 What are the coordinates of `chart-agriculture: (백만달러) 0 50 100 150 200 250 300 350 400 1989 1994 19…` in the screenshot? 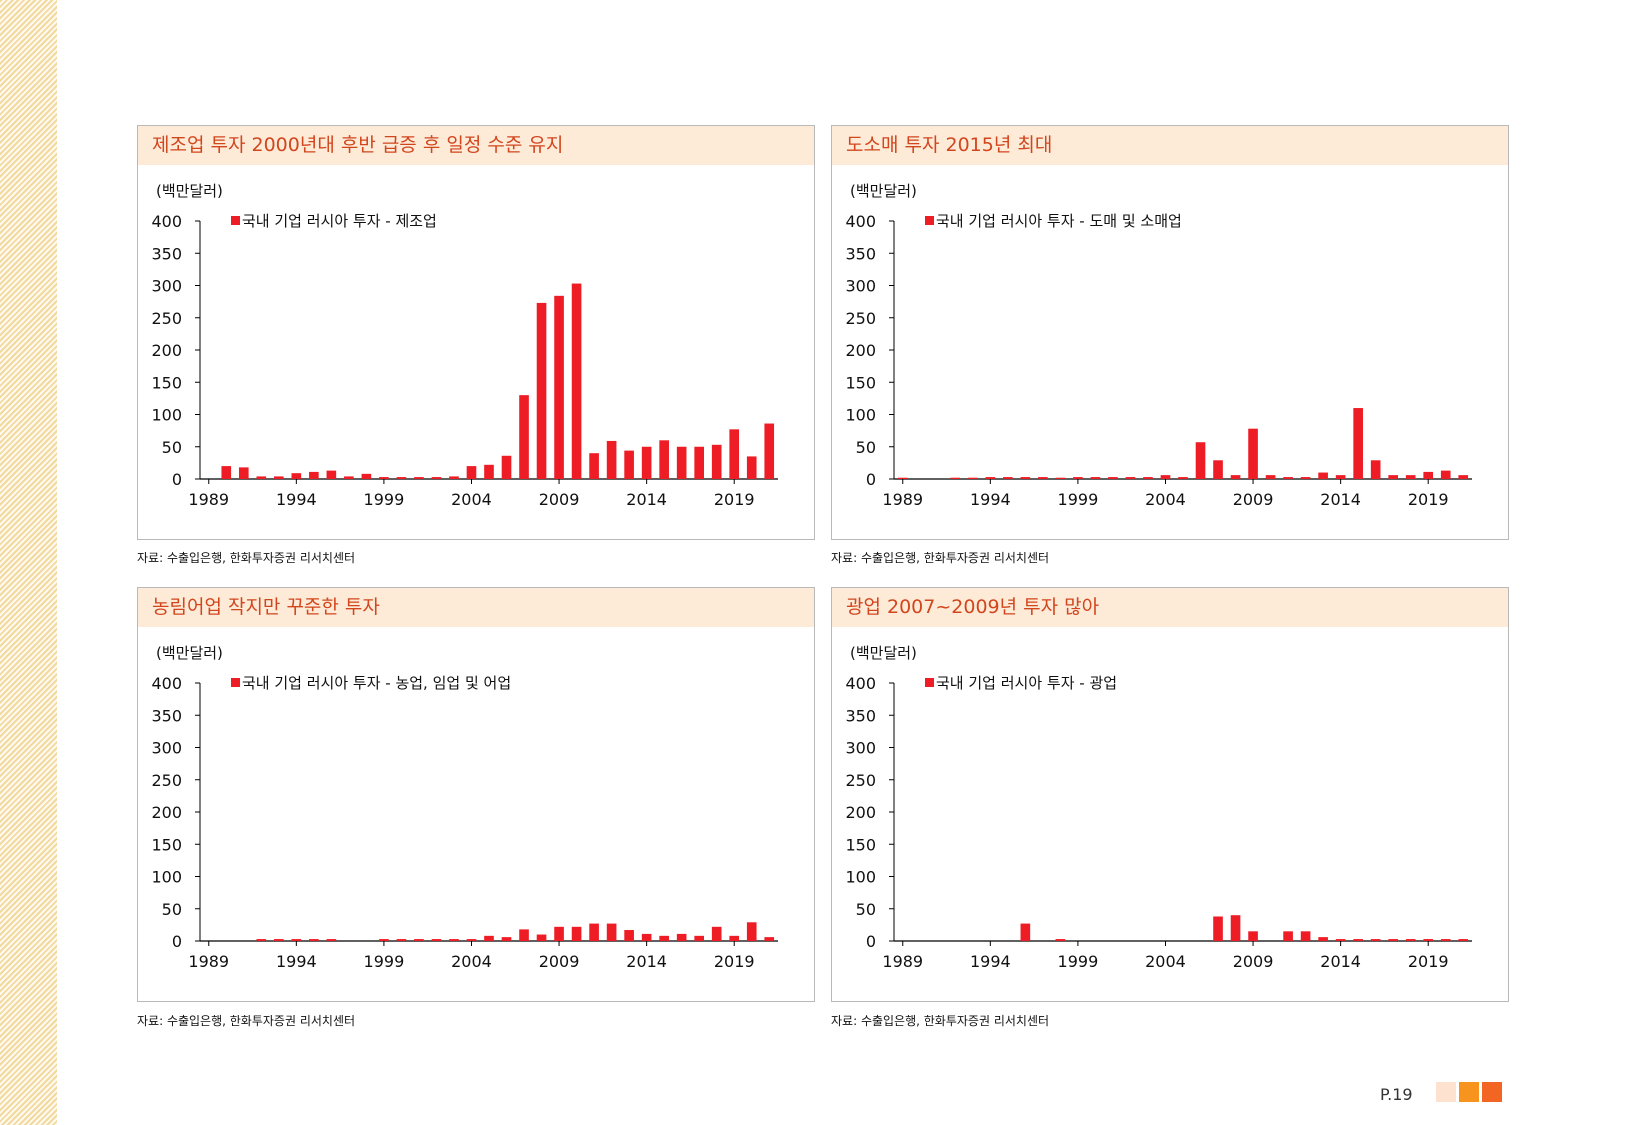 It's located at (464, 807).